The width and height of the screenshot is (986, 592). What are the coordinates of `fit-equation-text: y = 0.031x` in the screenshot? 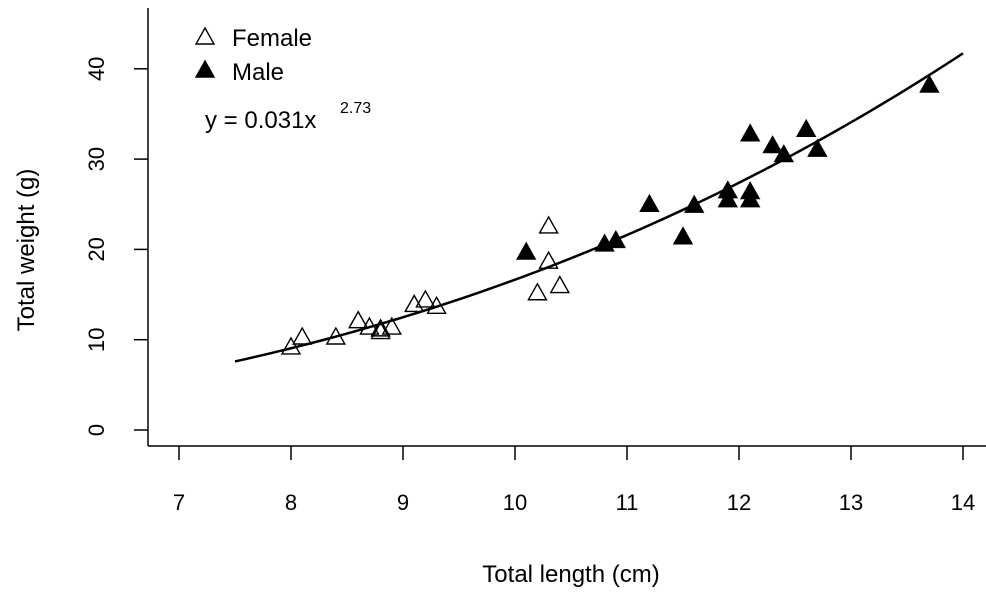 It's located at (260, 120).